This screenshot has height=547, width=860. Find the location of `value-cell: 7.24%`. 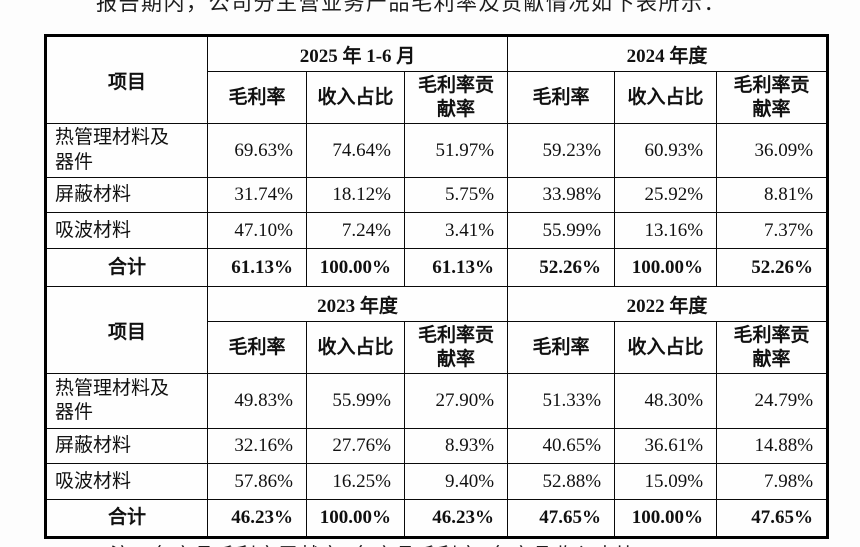

value-cell: 7.24% is located at coordinates (355, 231).